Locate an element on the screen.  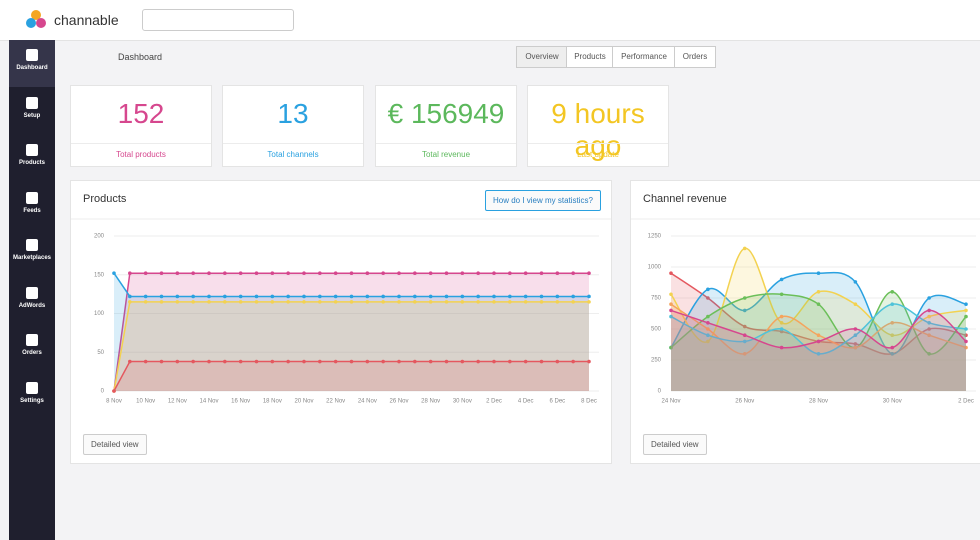
tab: Performance is located at coordinates (644, 57).